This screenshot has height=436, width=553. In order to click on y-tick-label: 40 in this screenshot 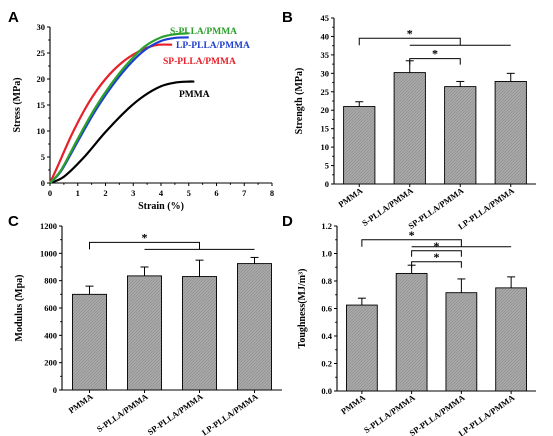, I will do `click(325, 36)`.